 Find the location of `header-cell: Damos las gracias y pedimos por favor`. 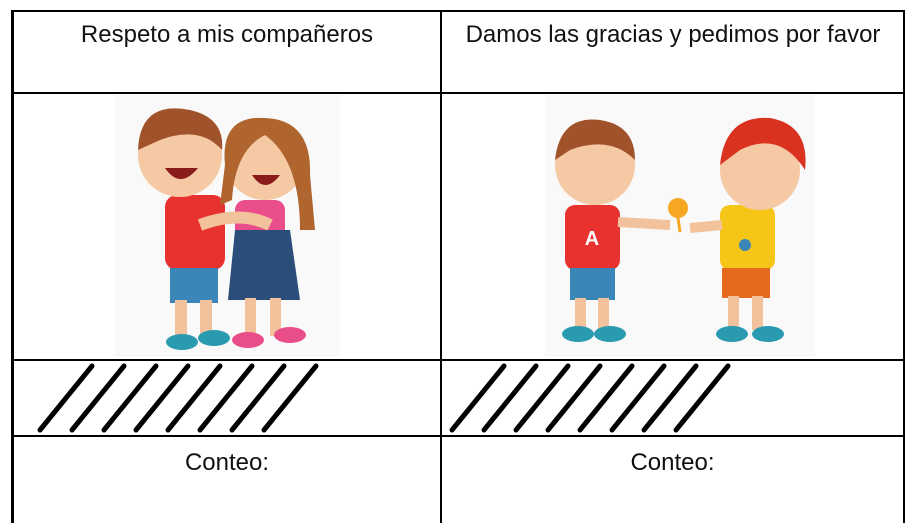

header-cell: Damos las gracias y pedimos por favor is located at coordinates (673, 34).